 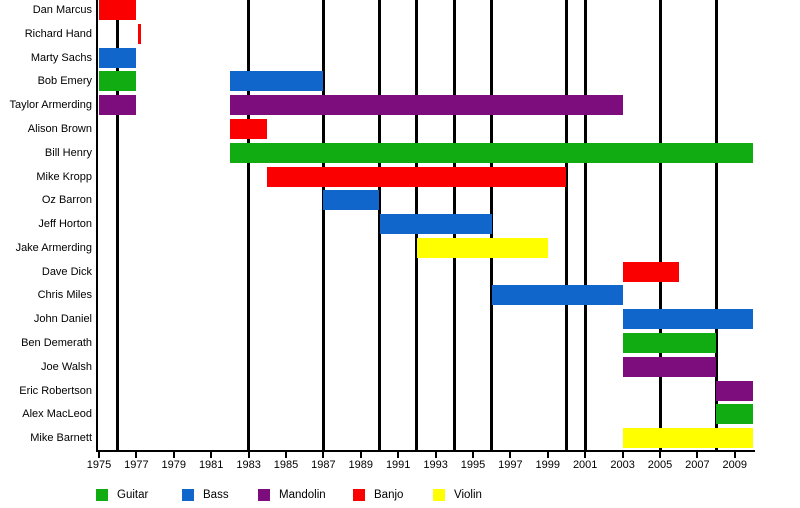 I want to click on axis-tick-2007, so click(x=697, y=455).